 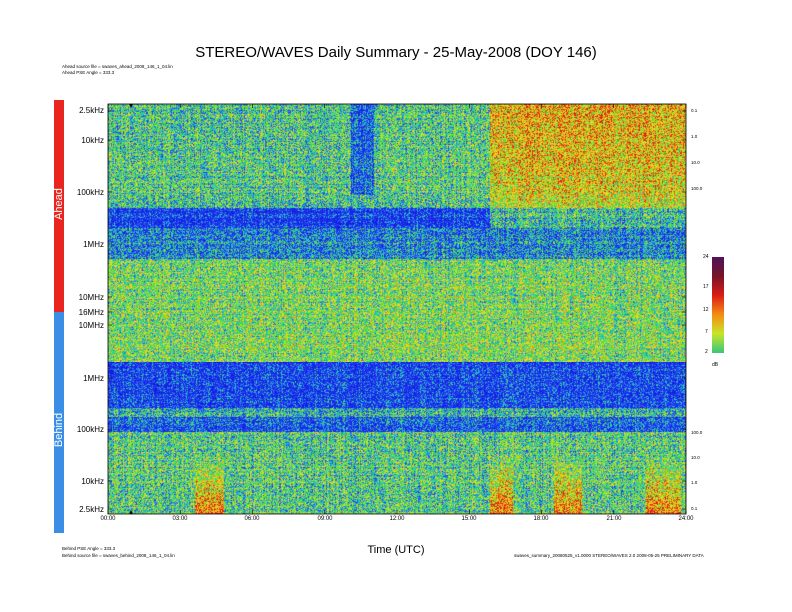 What do you see at coordinates (91, 509) in the screenshot?
I see `behind-ytick-label: 2.5kHz` at bounding box center [91, 509].